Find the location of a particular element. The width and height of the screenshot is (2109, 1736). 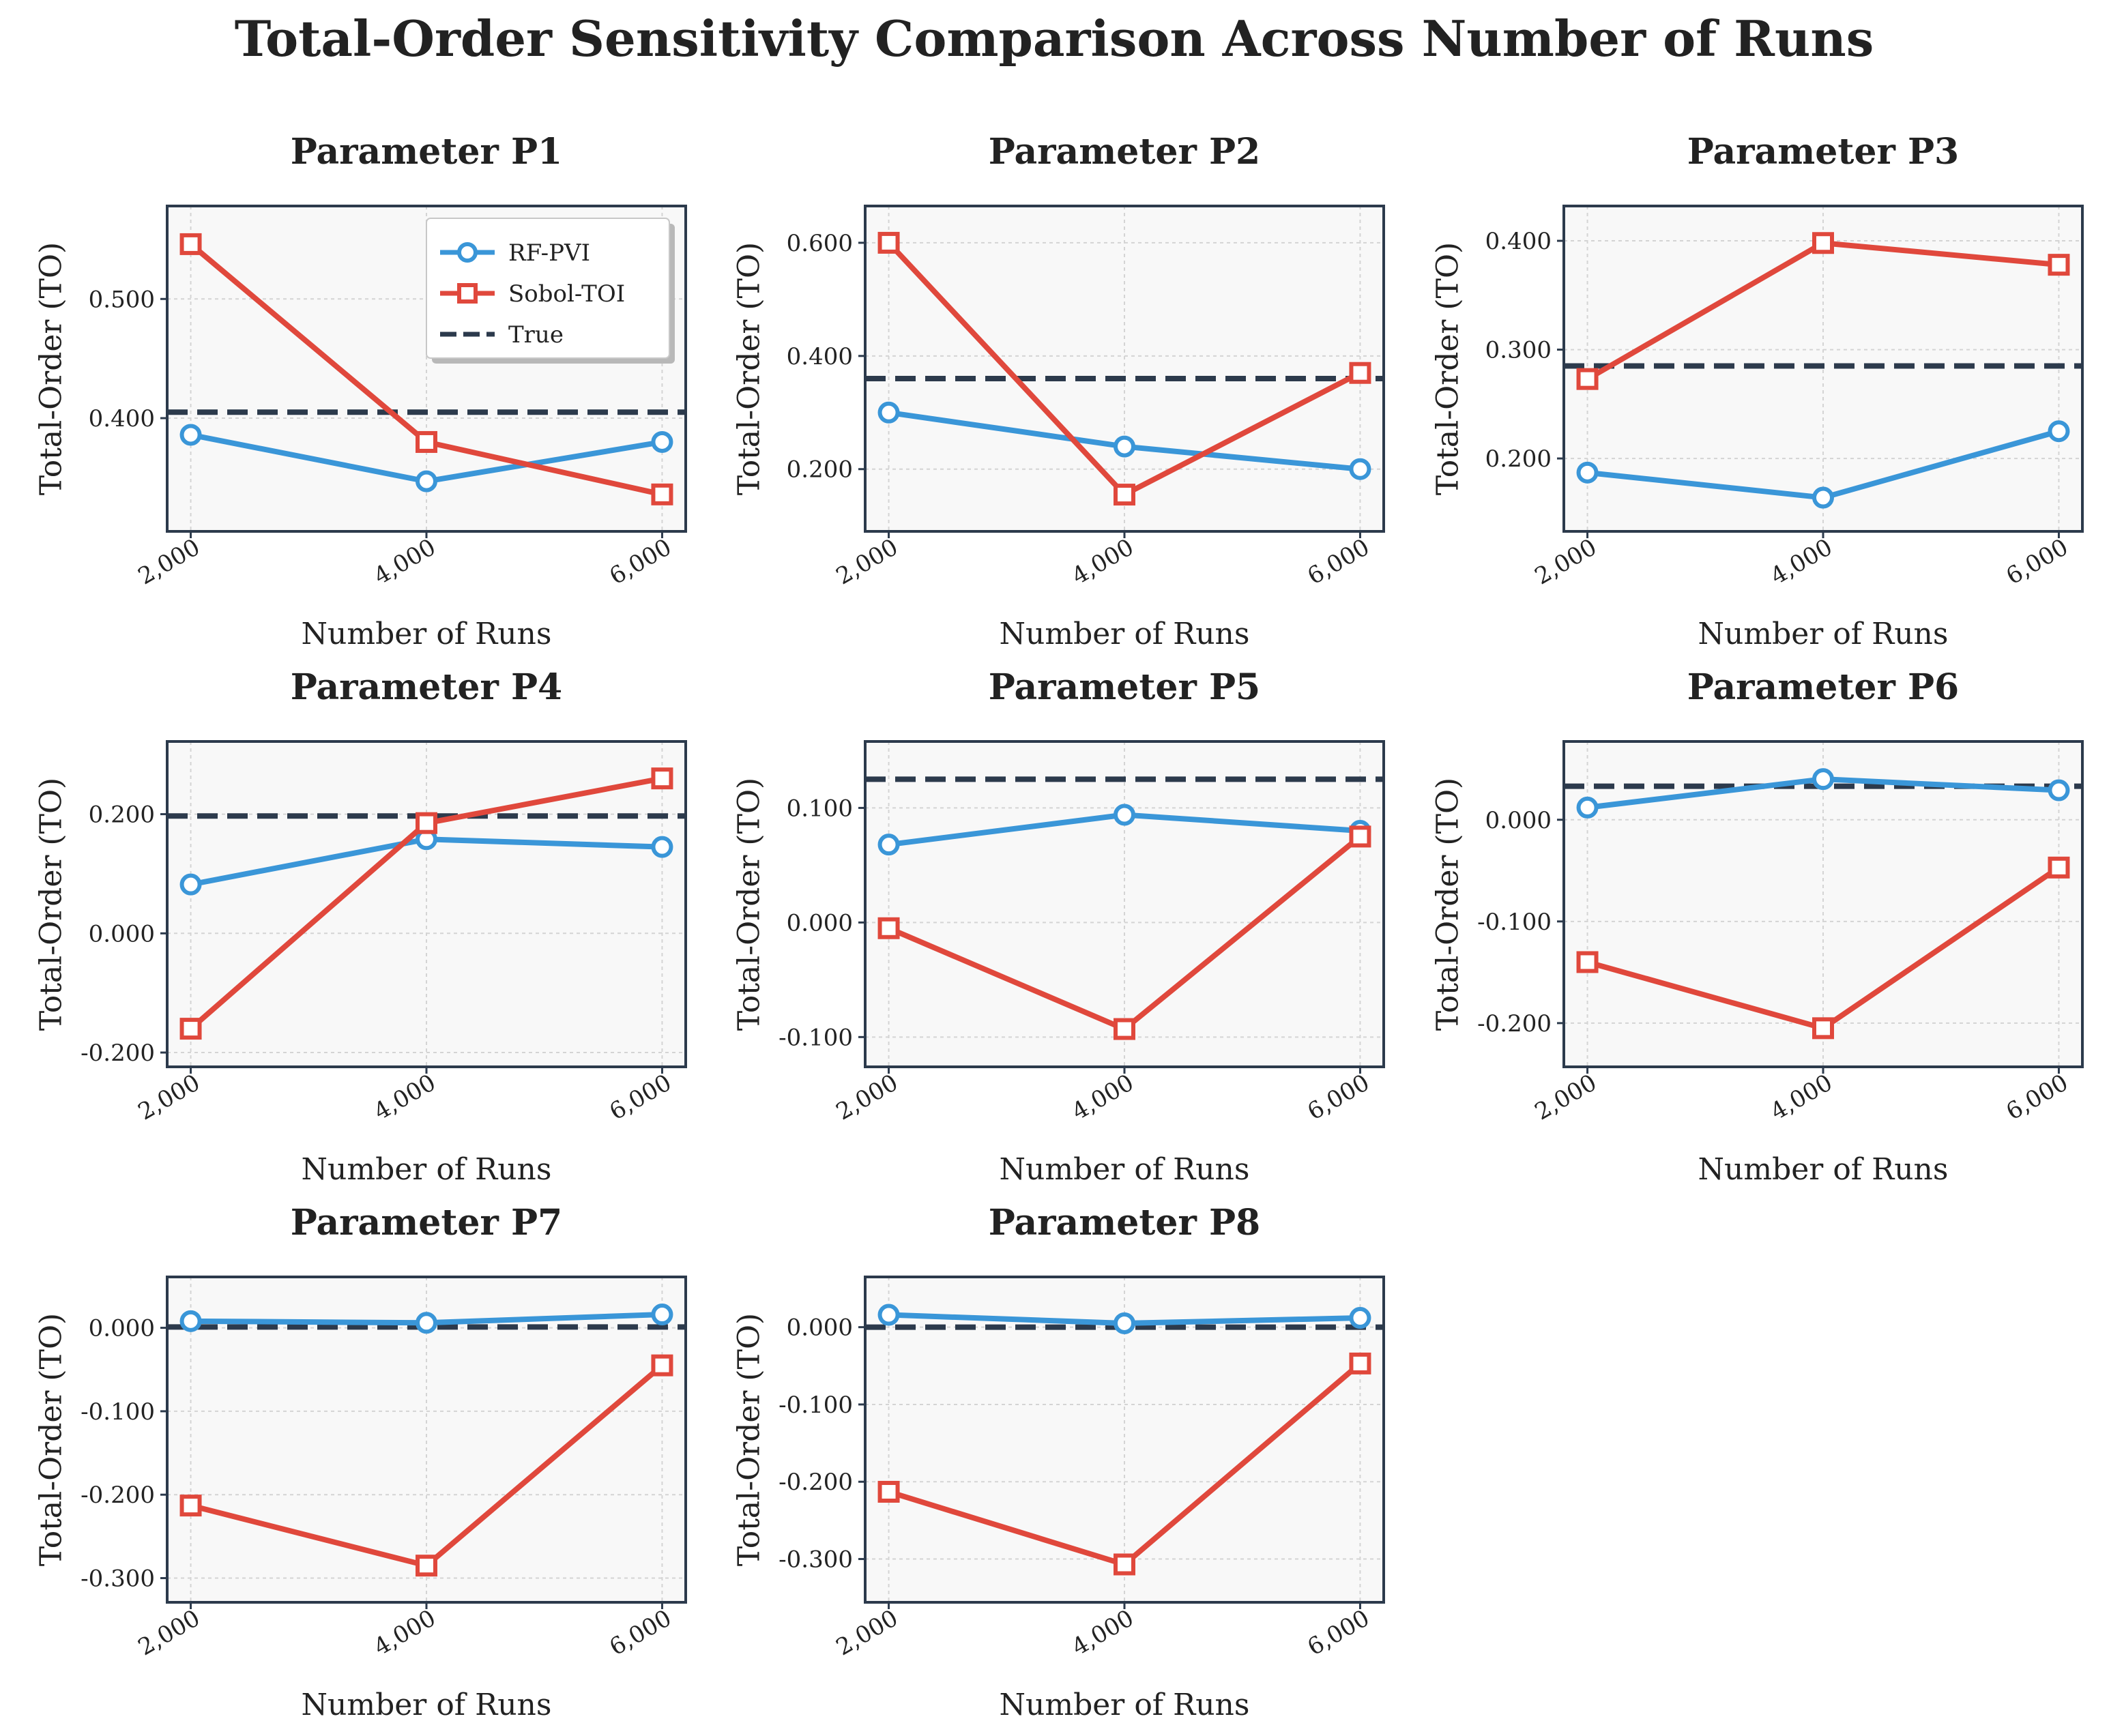

legend-label-rf-pvi: RF-PVI is located at coordinates (549, 253).